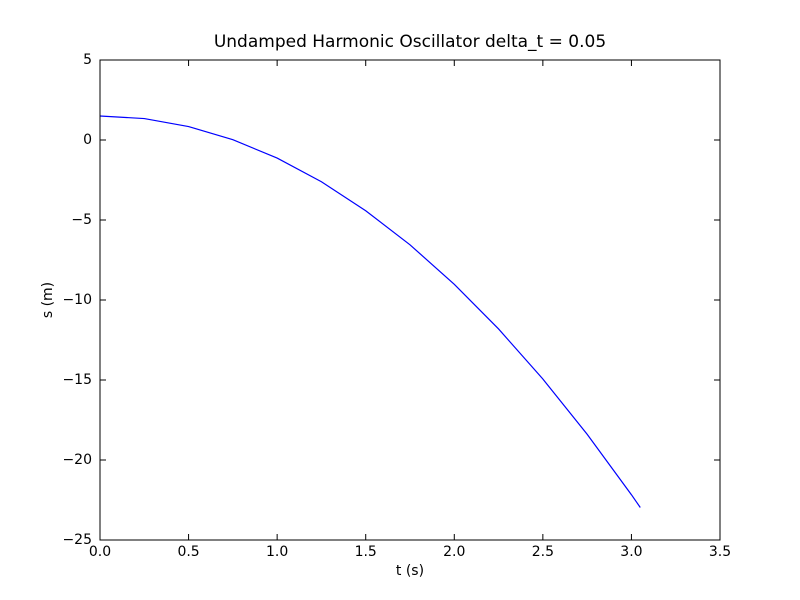 The width and height of the screenshot is (800, 600). I want to click on y-tick-label: −25, so click(77, 540).